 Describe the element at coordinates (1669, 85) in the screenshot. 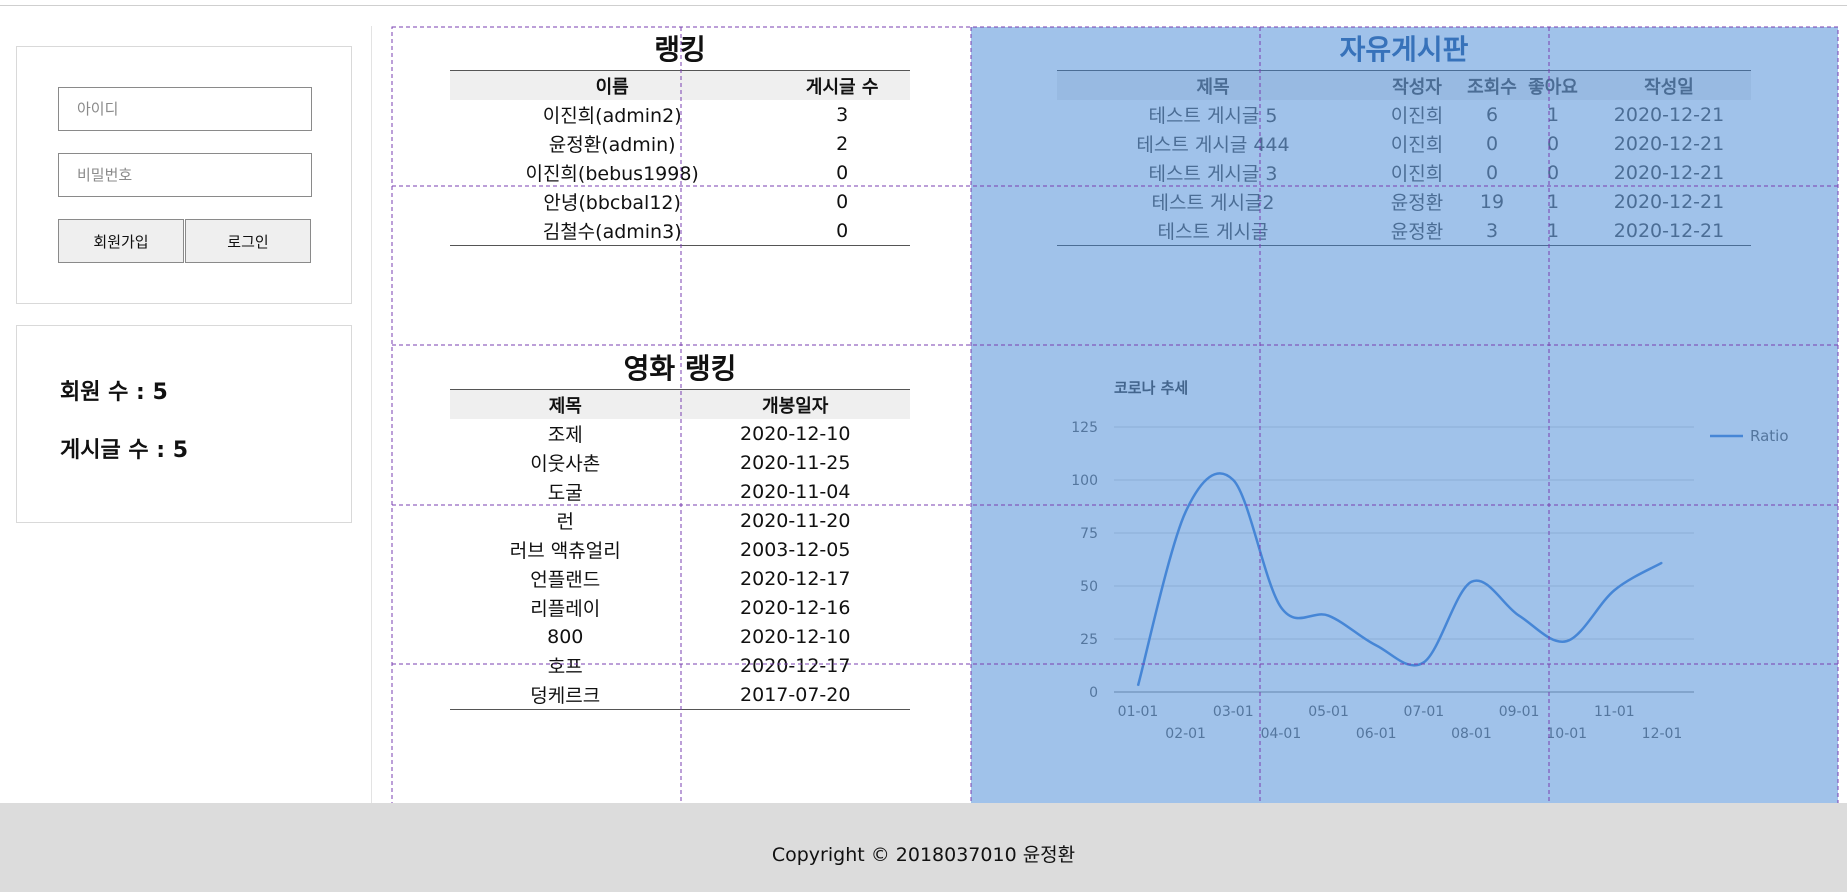

I see `column-header: 작성일` at that location.